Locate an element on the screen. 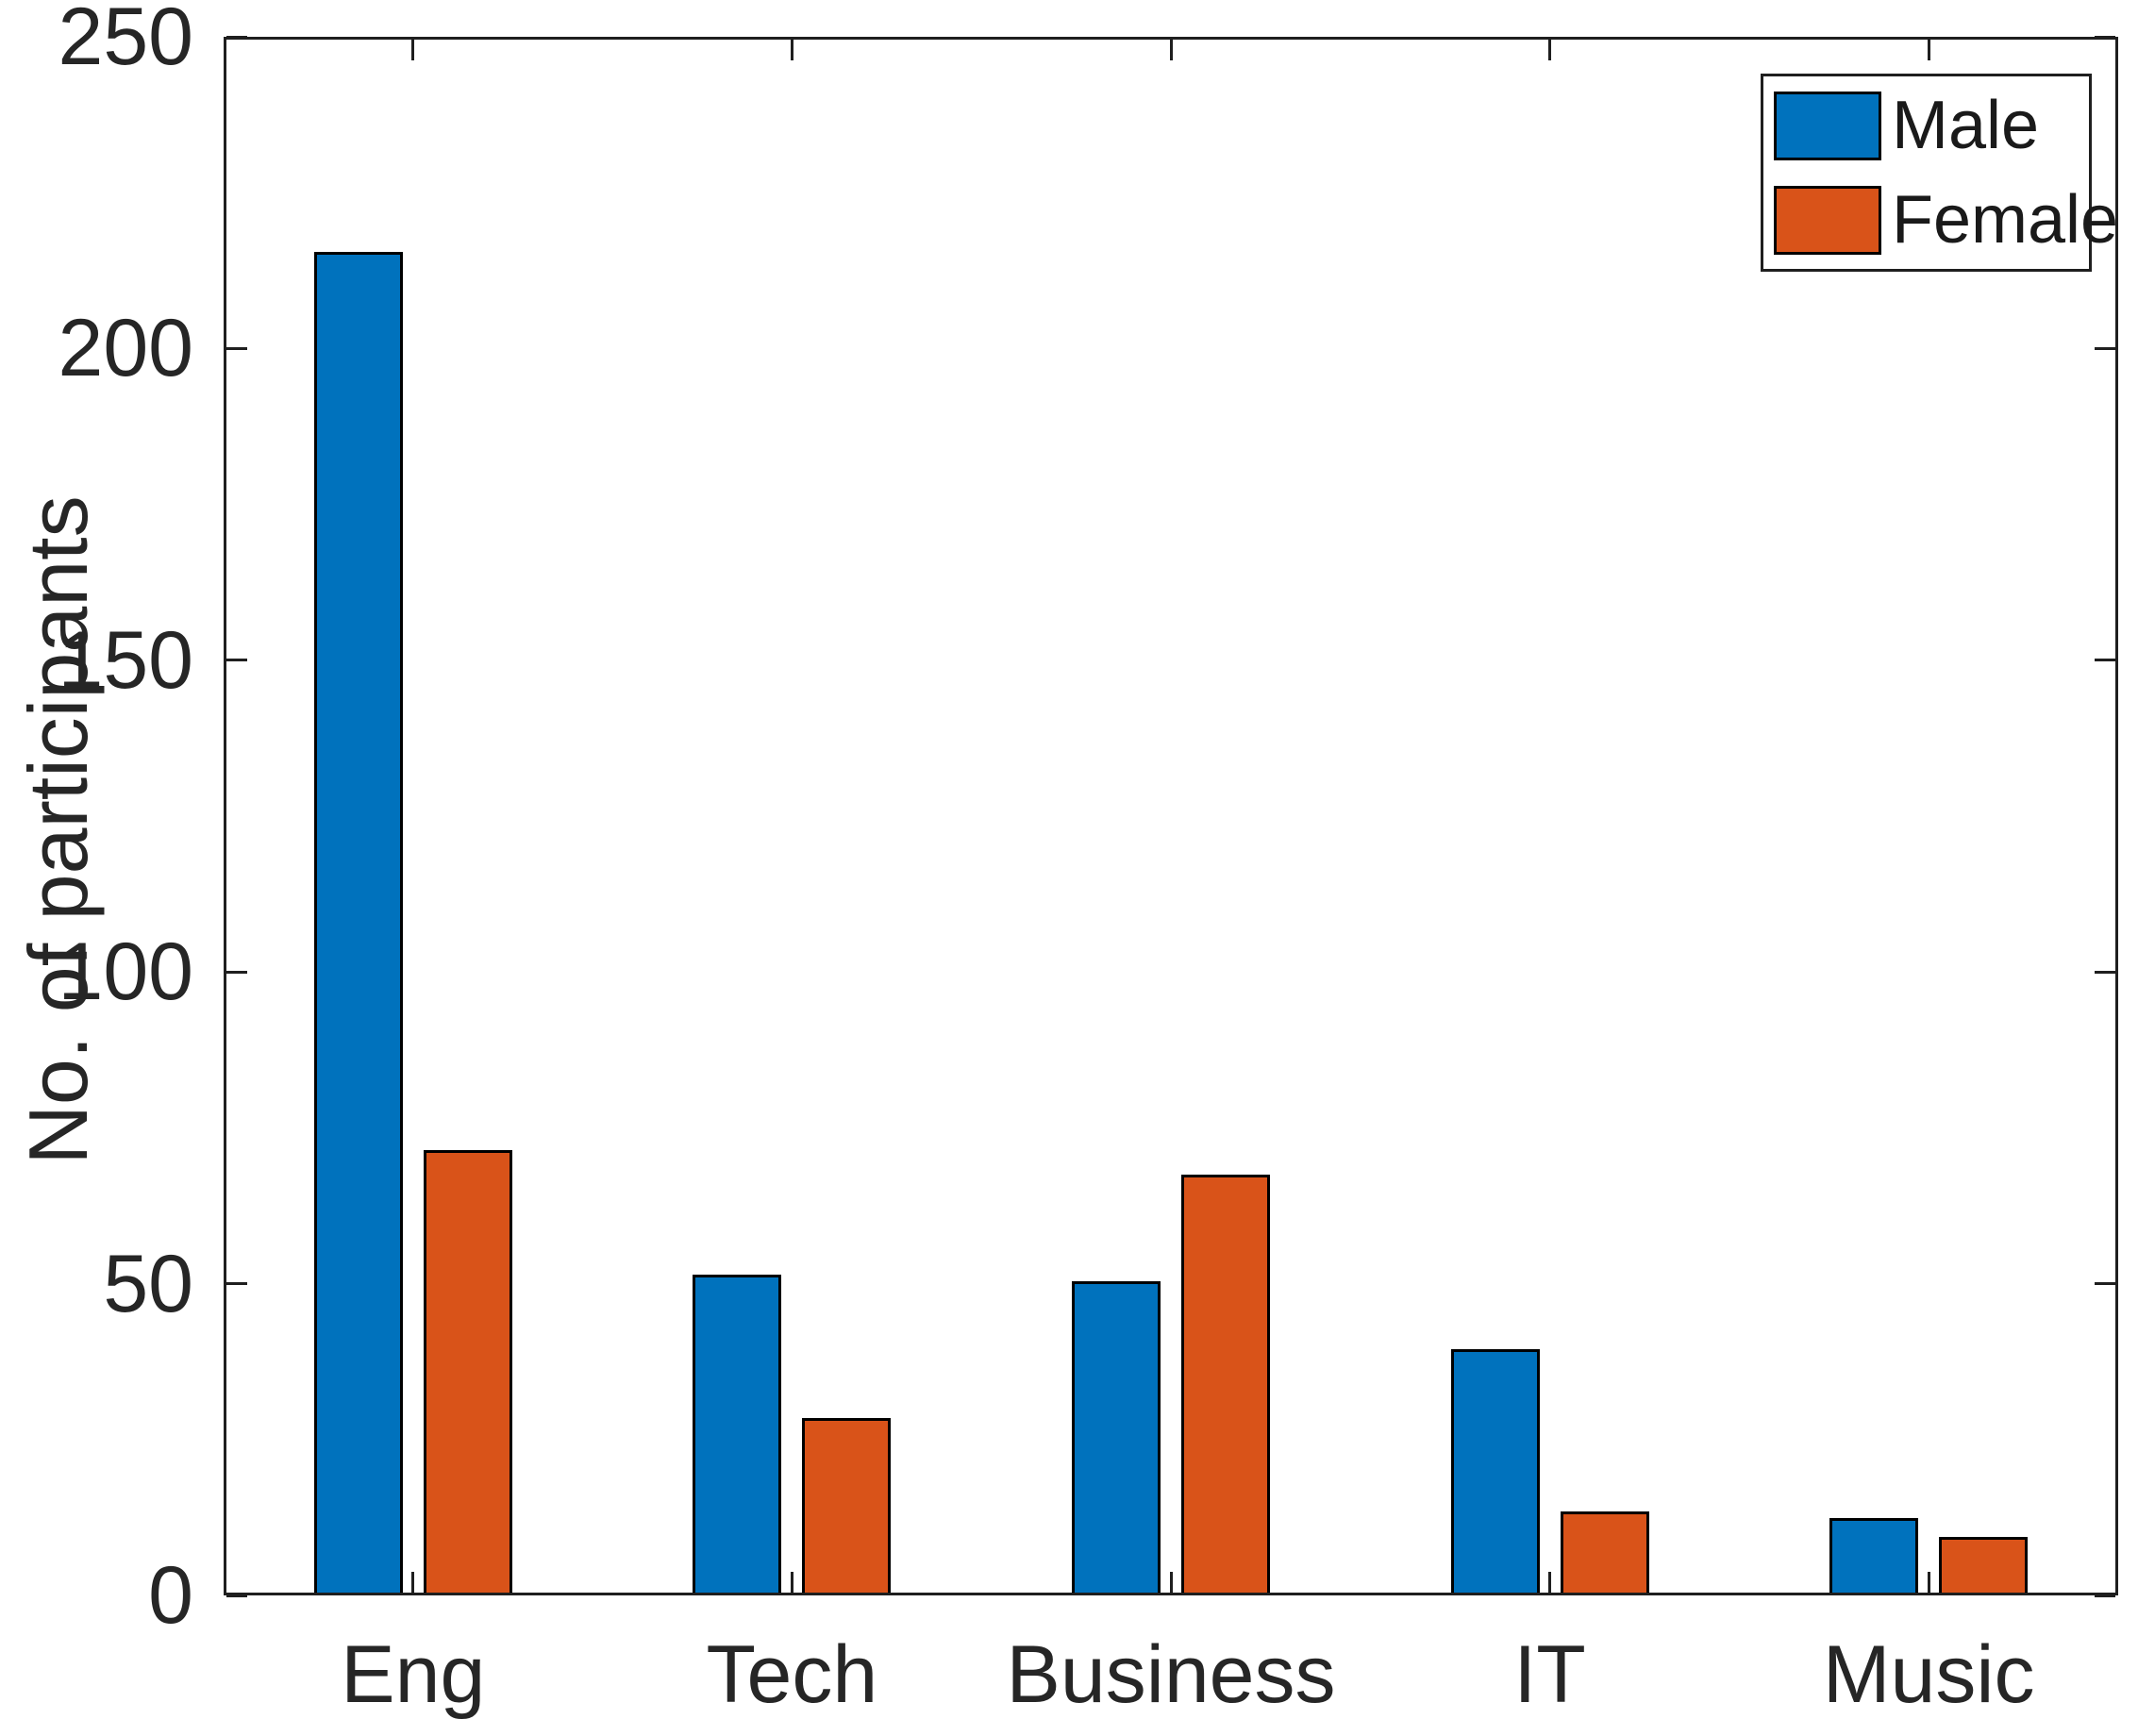 This screenshot has height=1736, width=2138. y-tick-label: 100 is located at coordinates (126, 972).